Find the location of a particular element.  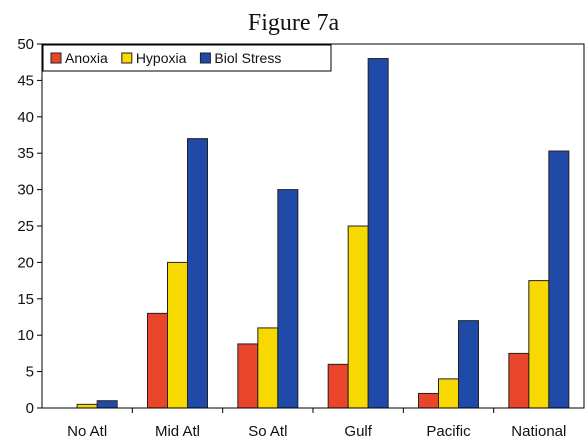

y-tick-label: 45 is located at coordinates (25, 80).